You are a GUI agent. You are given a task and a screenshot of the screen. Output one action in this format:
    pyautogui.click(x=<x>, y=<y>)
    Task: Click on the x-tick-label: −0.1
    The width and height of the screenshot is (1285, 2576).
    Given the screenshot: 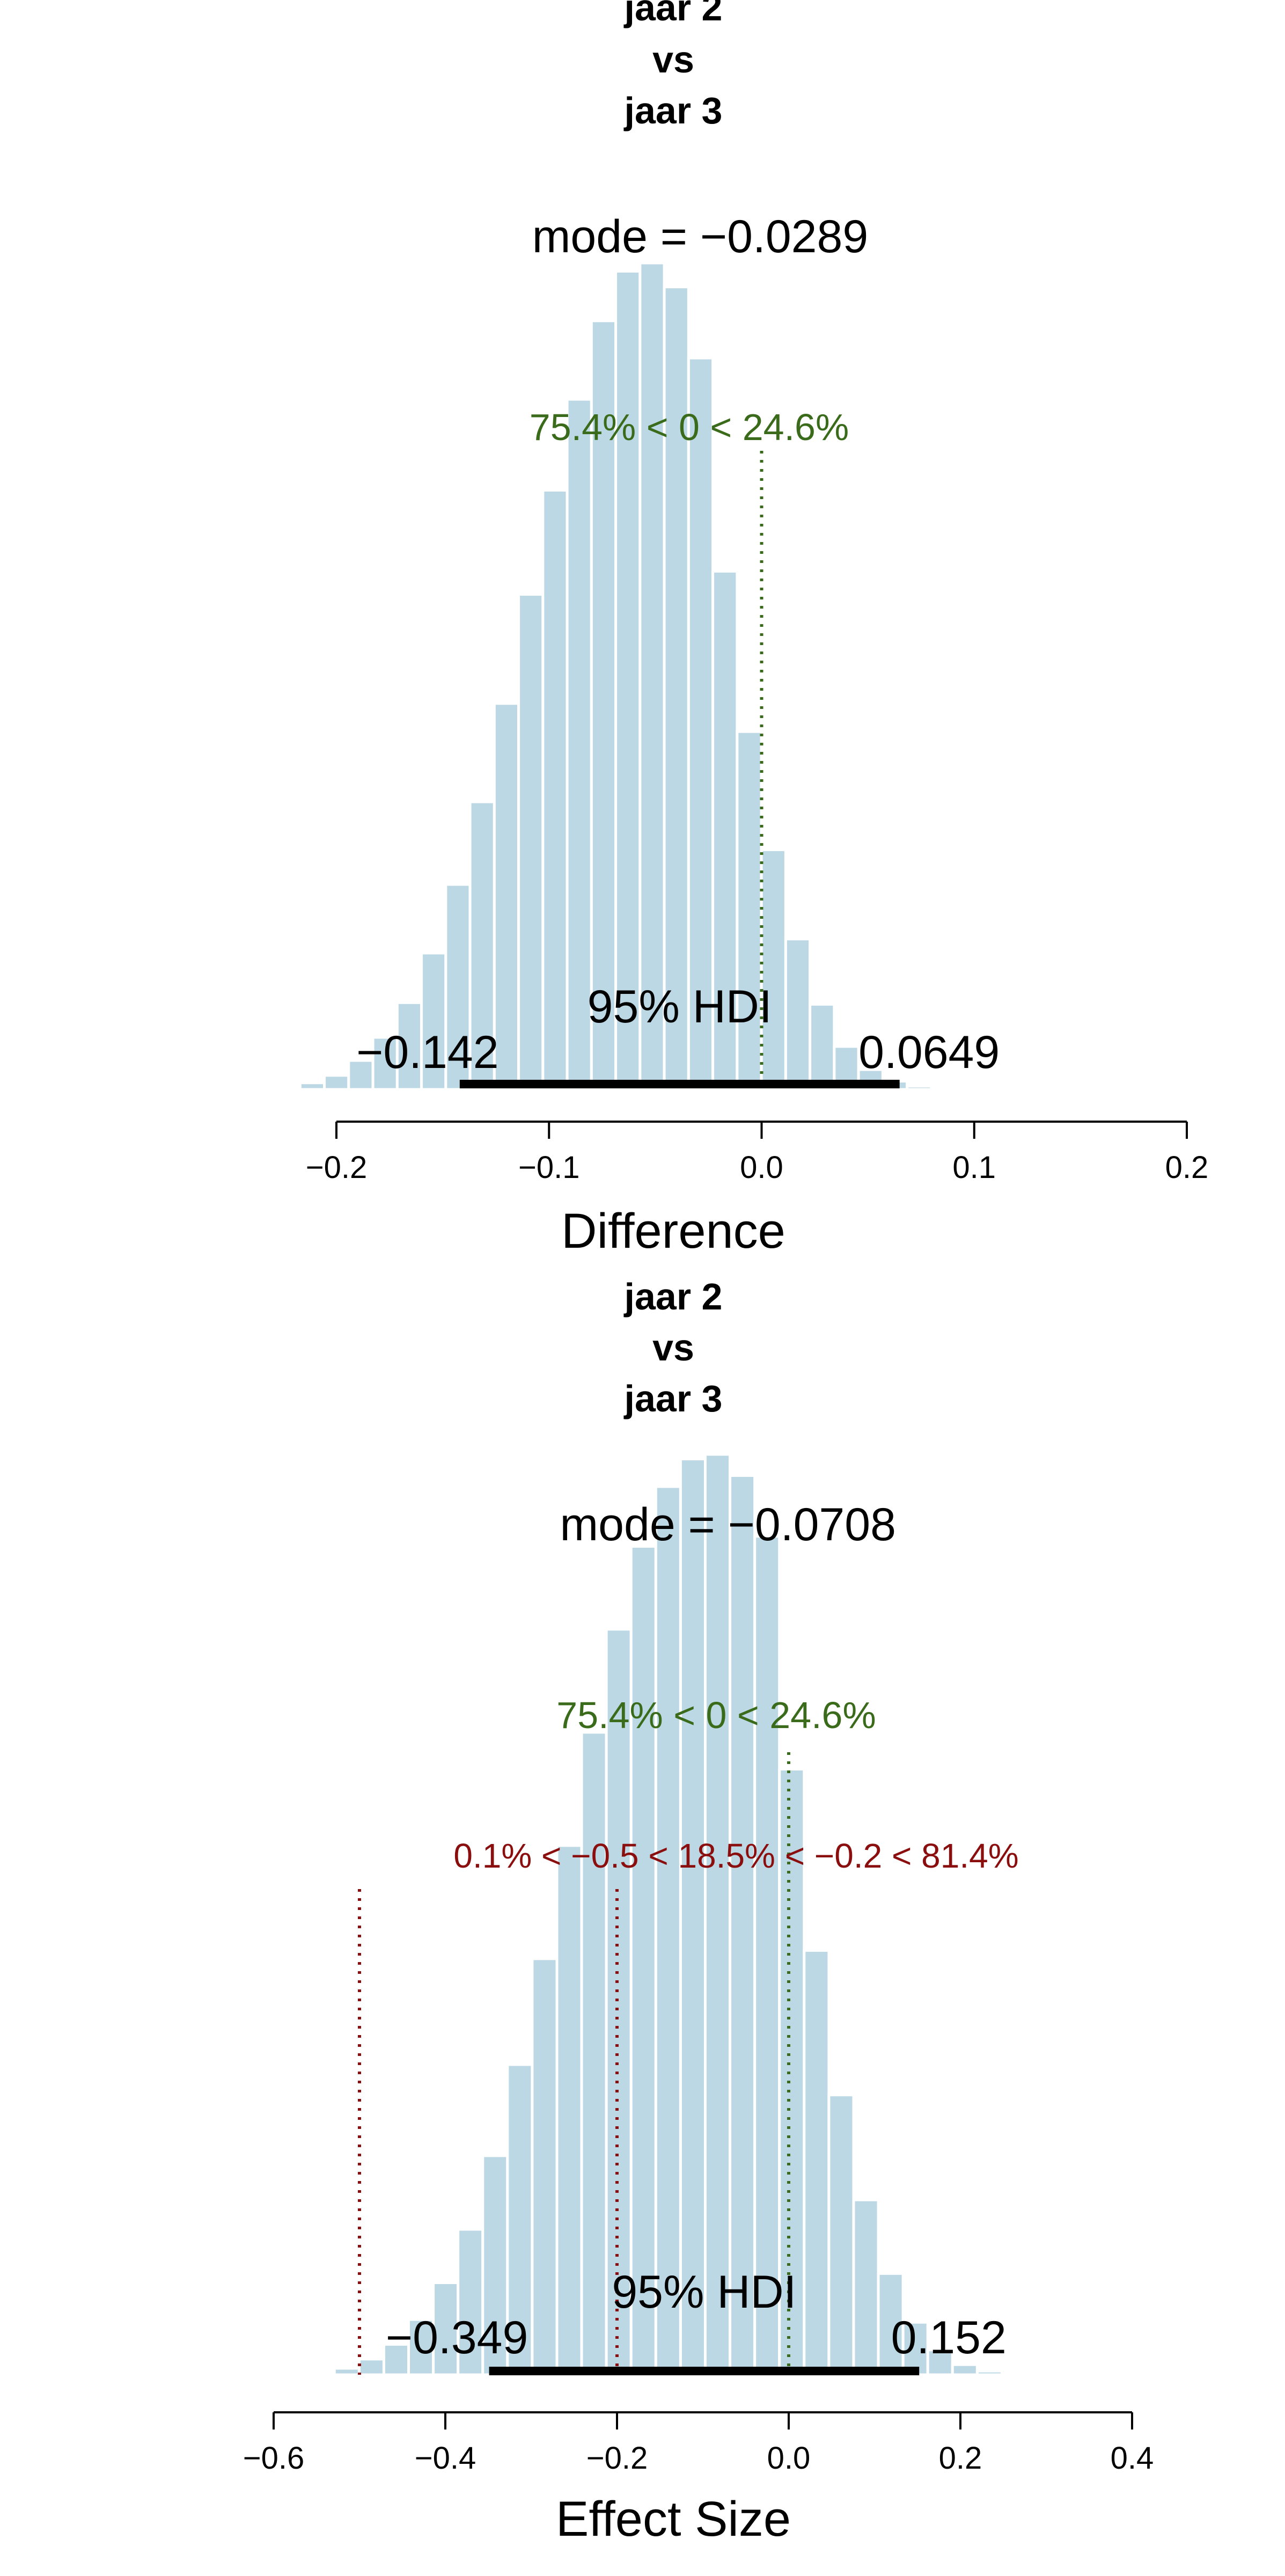 What is the action you would take?
    pyautogui.click(x=549, y=1167)
    